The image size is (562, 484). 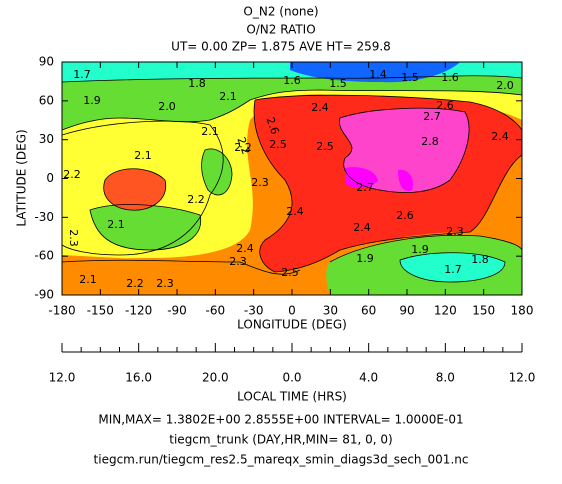 What do you see at coordinates (291, 378) in the screenshot?
I see `lt-tick-label: 0.0` at bounding box center [291, 378].